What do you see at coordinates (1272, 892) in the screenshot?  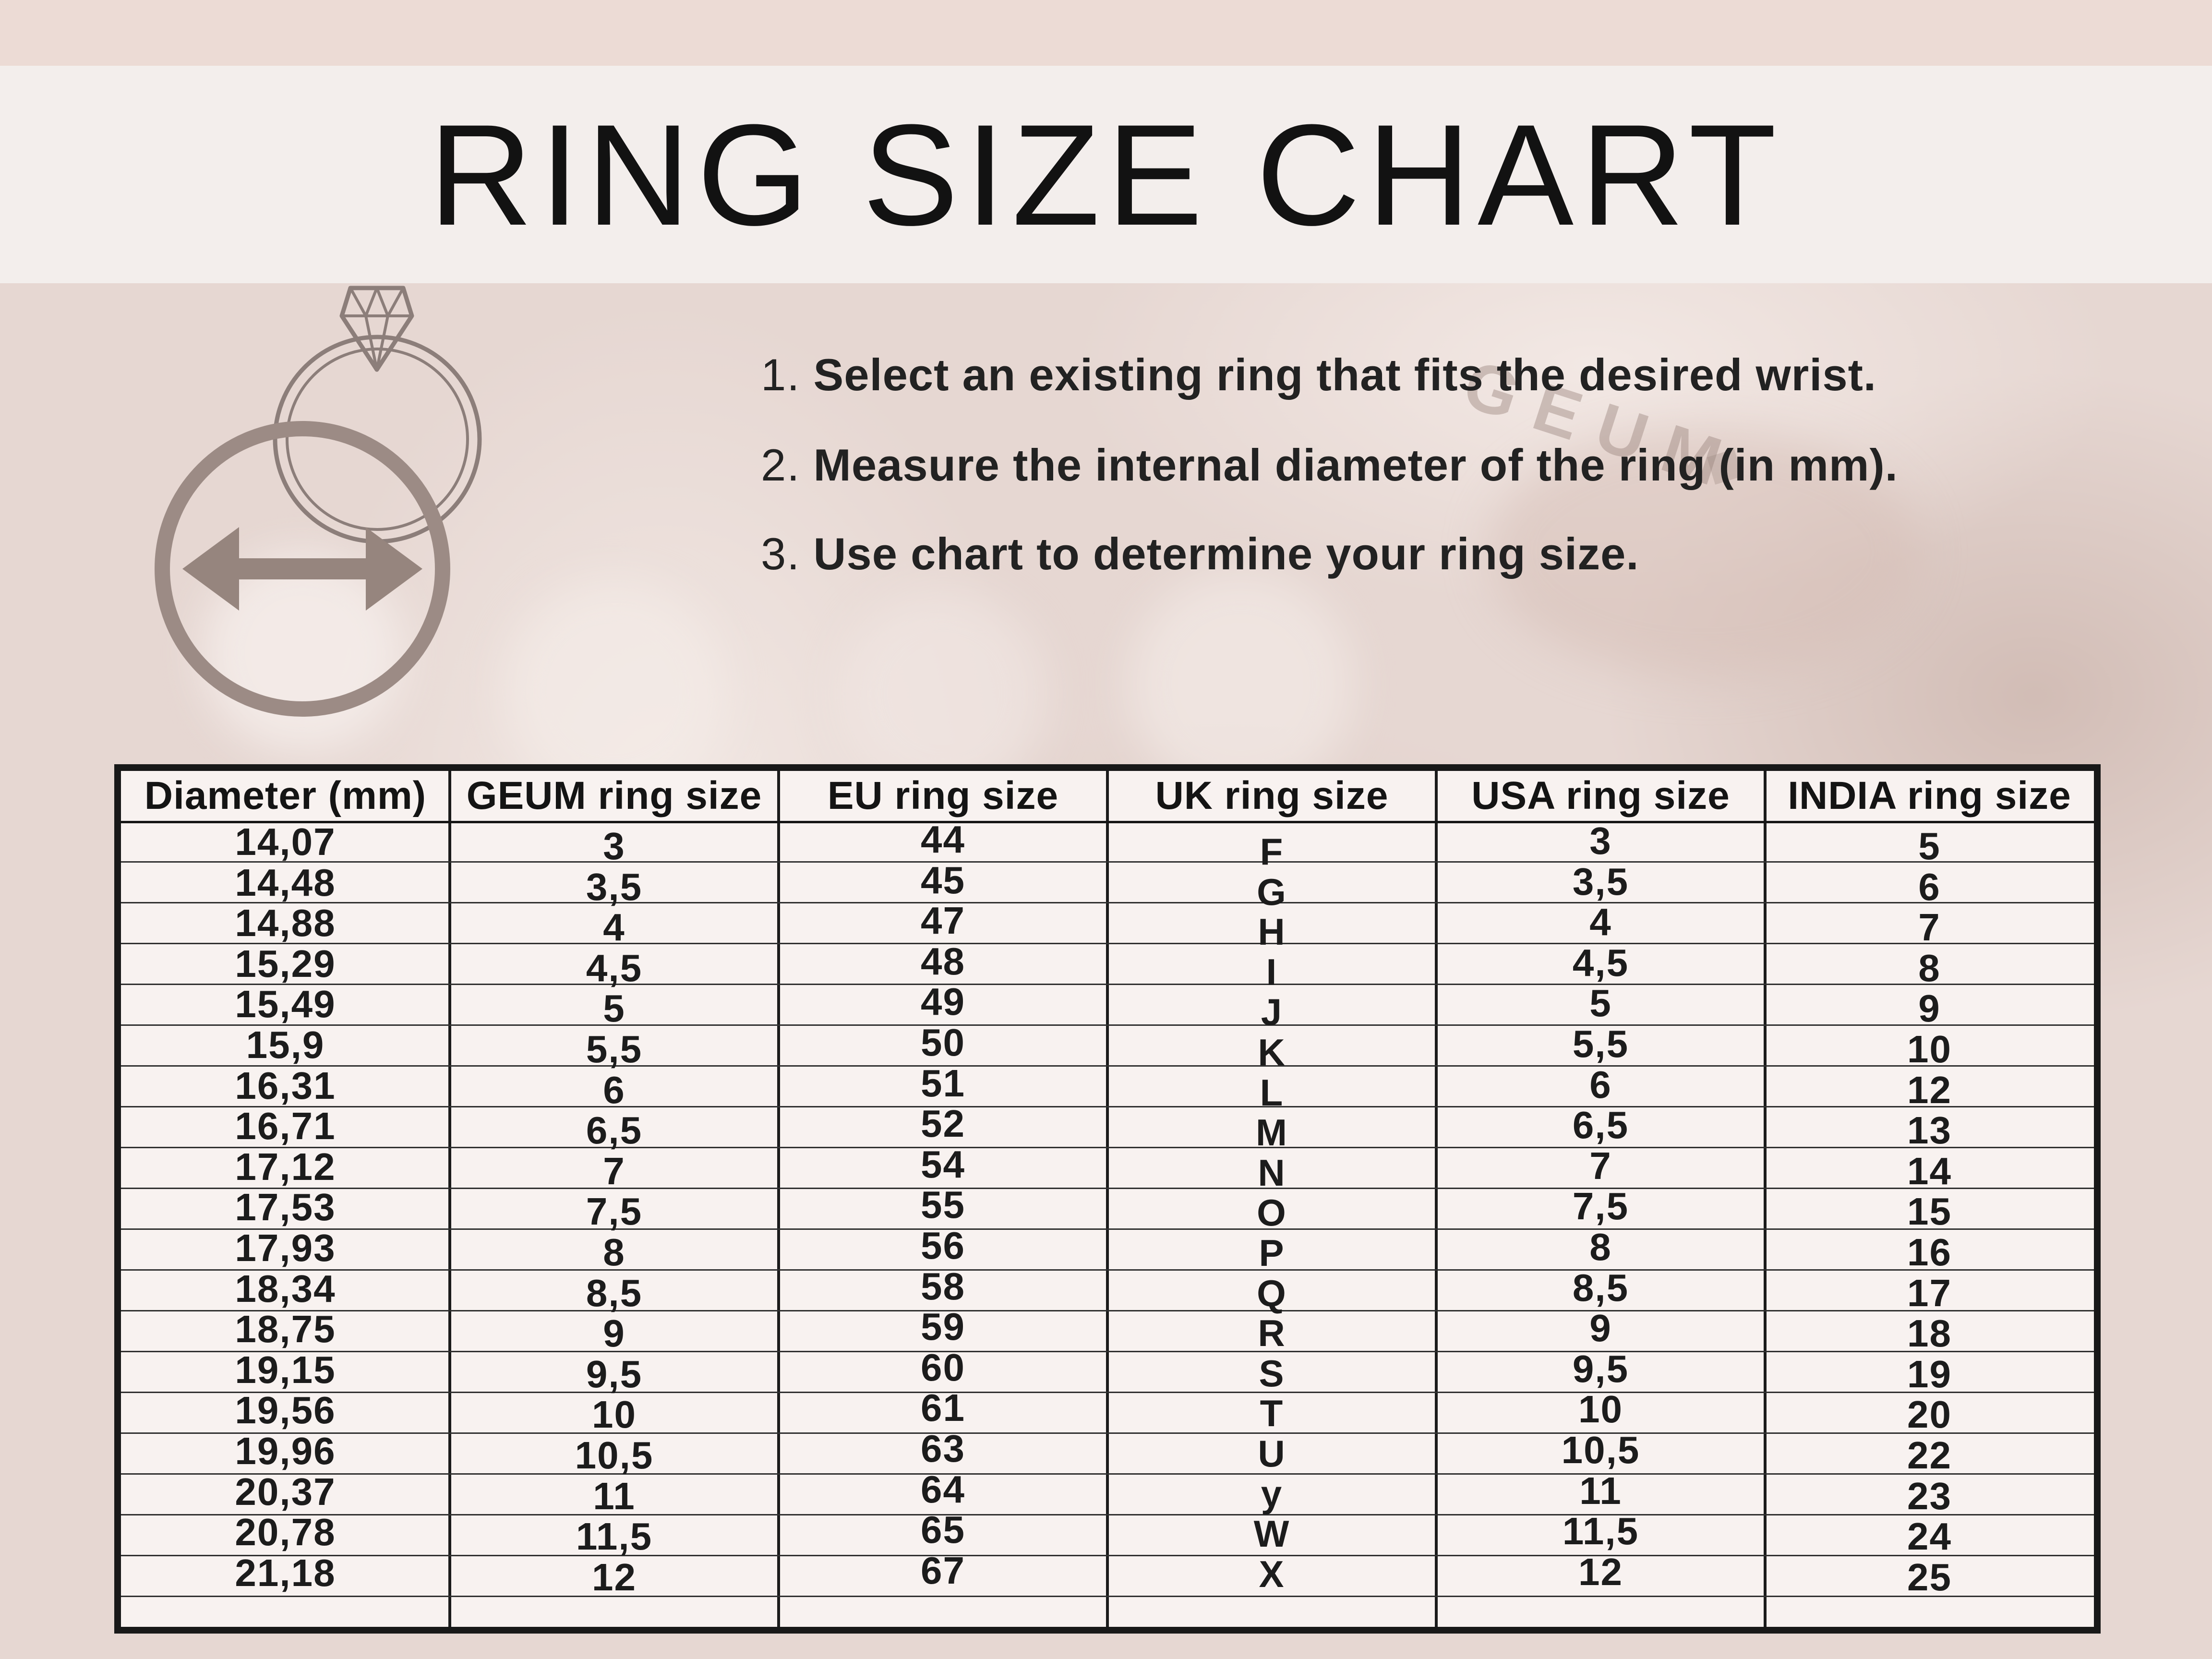 I see `table-cell: G` at bounding box center [1272, 892].